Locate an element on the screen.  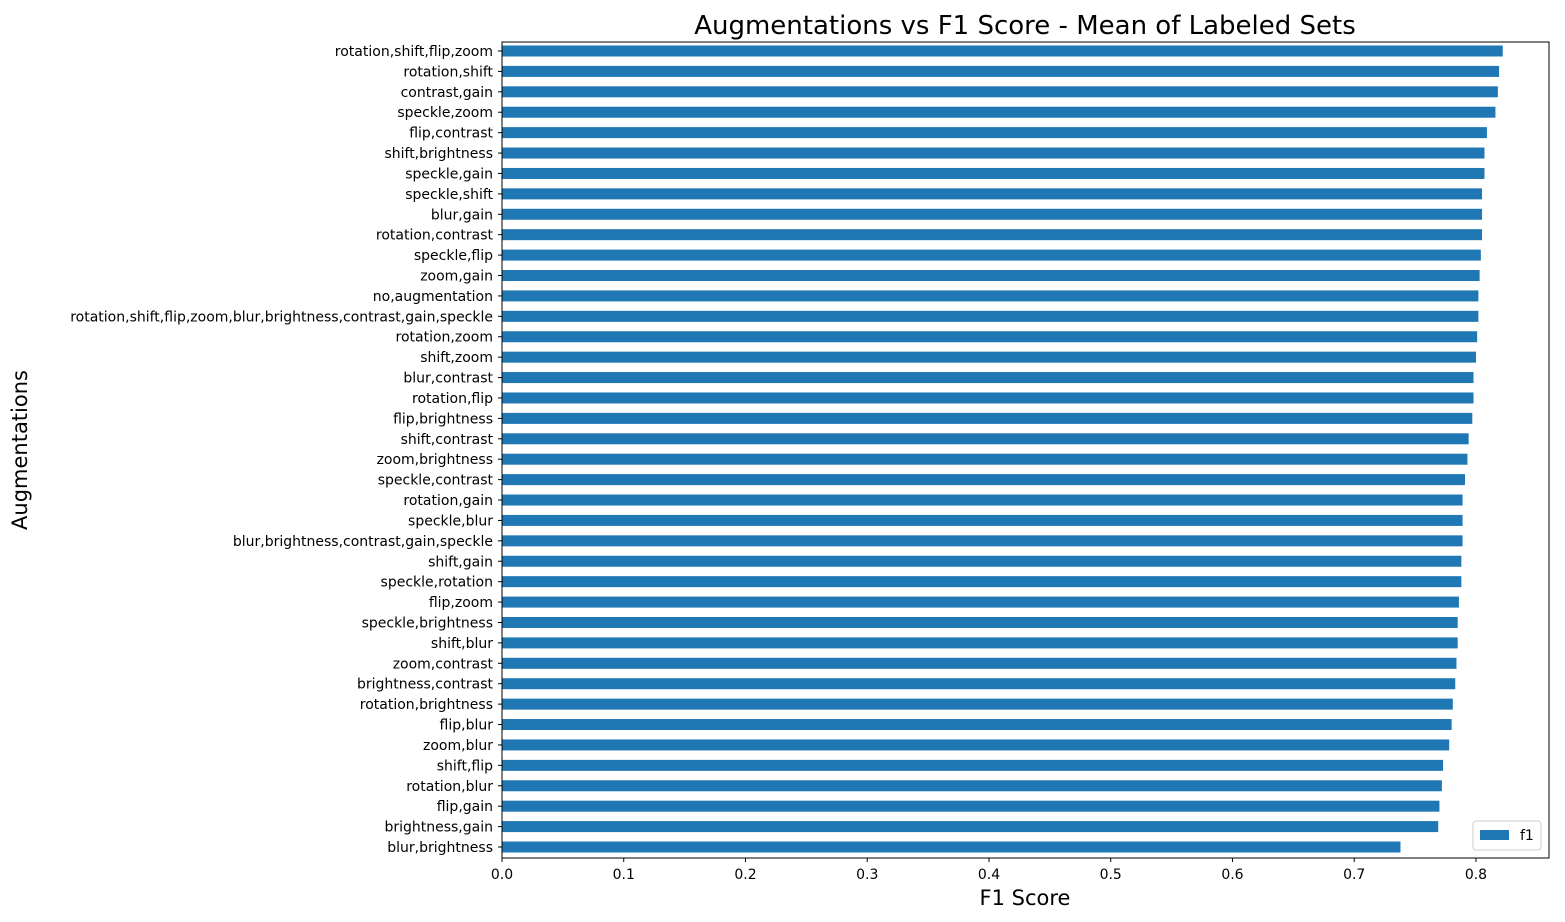
y-tick-label: blur,contrast is located at coordinates (448, 379).